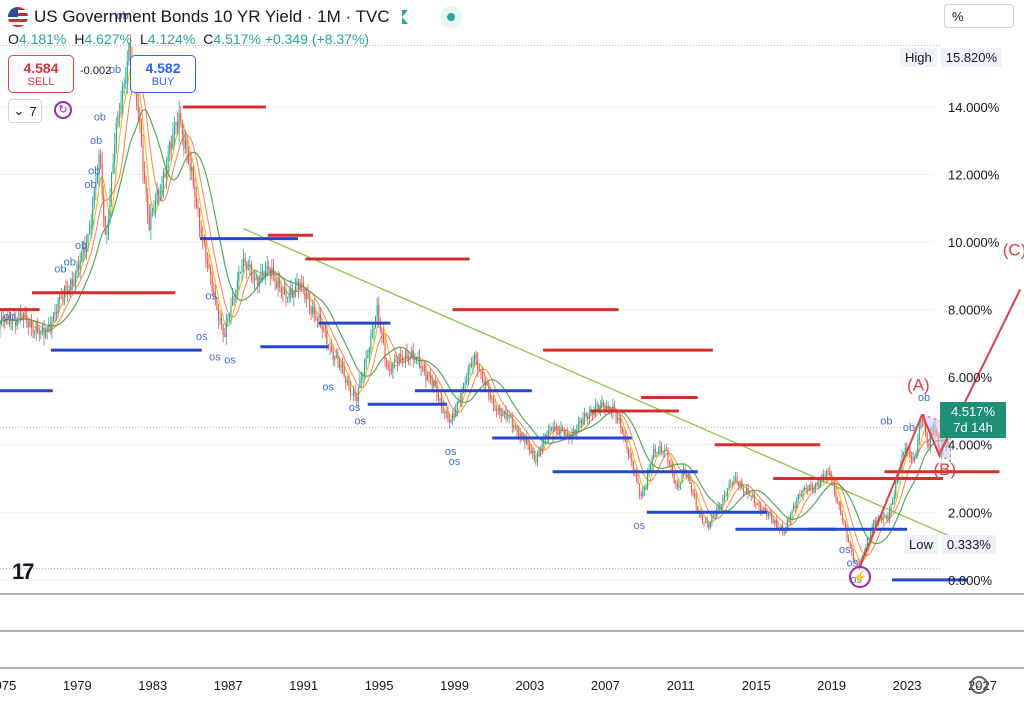 Image resolution: width=1024 pixels, height=702 pixels. I want to click on x-tick-label: 1983, so click(152, 685).